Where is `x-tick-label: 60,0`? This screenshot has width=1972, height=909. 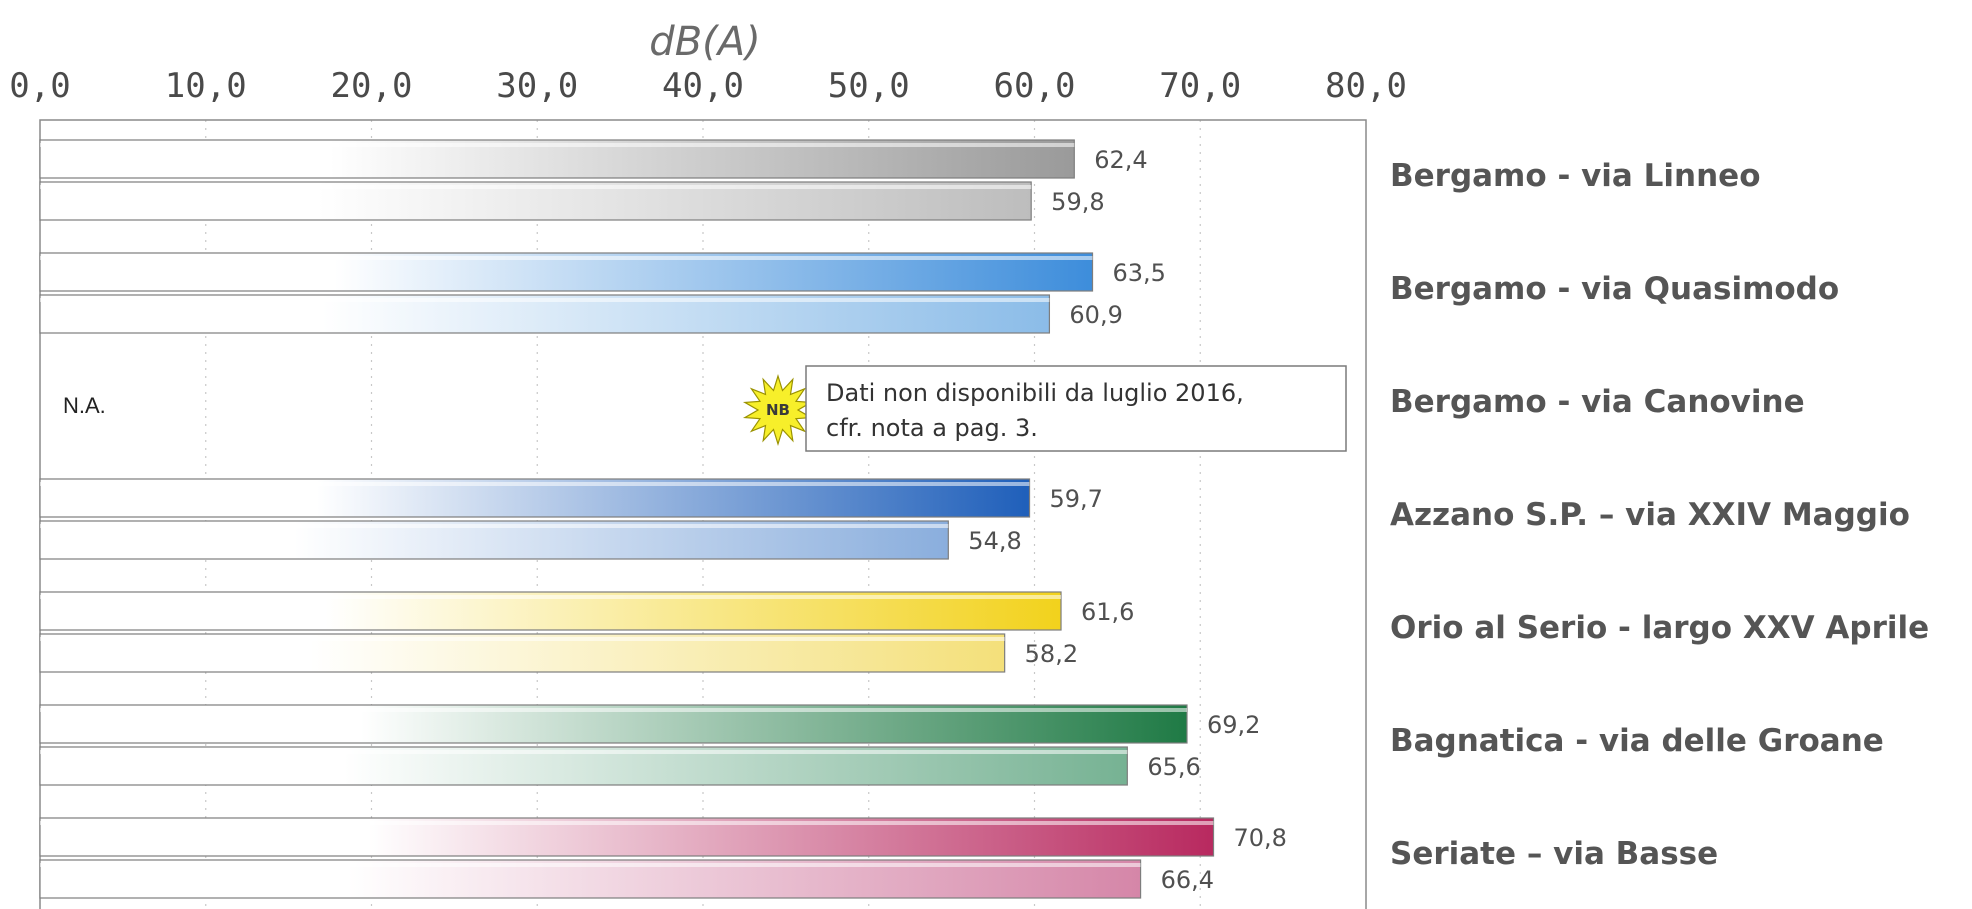
x-tick-label: 60,0 is located at coordinates (1035, 86).